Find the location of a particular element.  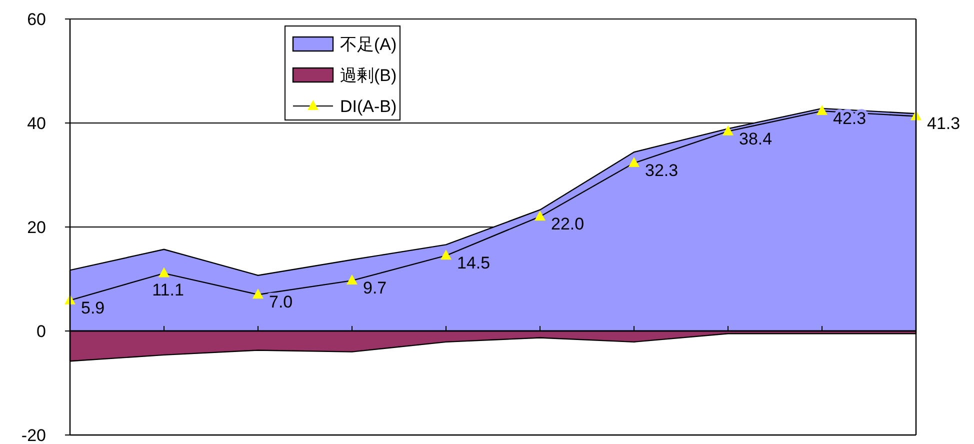

data-label: 14.5 is located at coordinates (473, 263).